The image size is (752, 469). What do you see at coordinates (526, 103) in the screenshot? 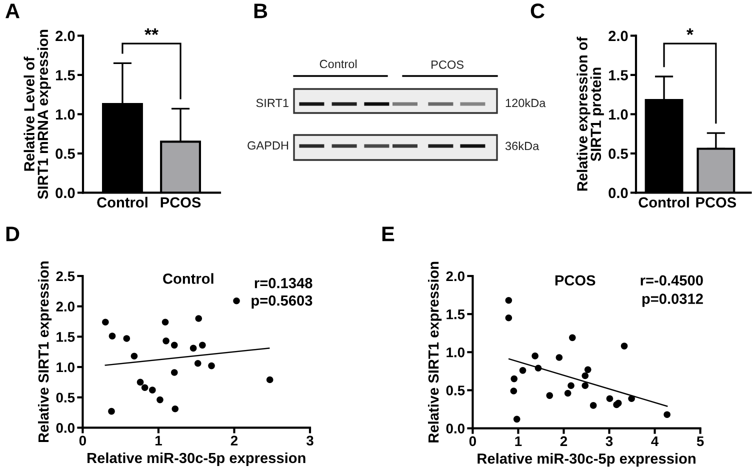
I see `text: 120kDa` at bounding box center [526, 103].